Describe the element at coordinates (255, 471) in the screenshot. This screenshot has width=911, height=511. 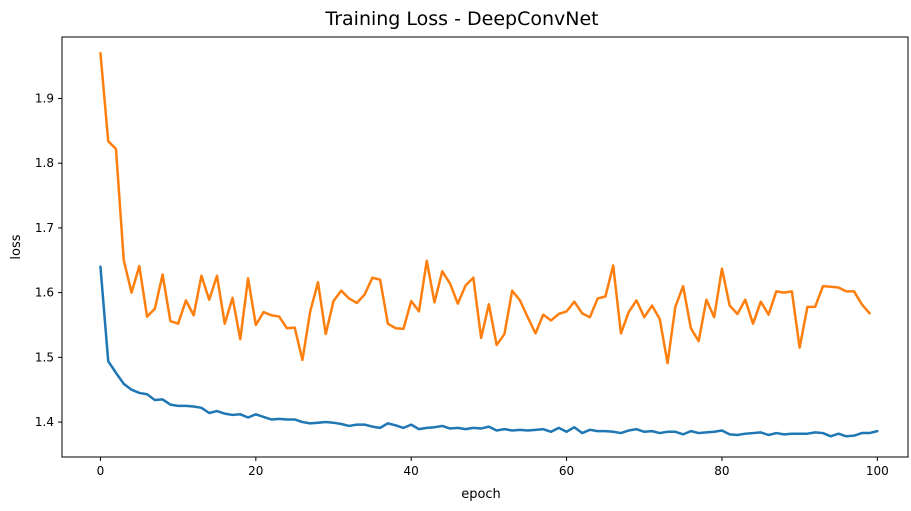
I see `x-tick-label: 20` at that location.